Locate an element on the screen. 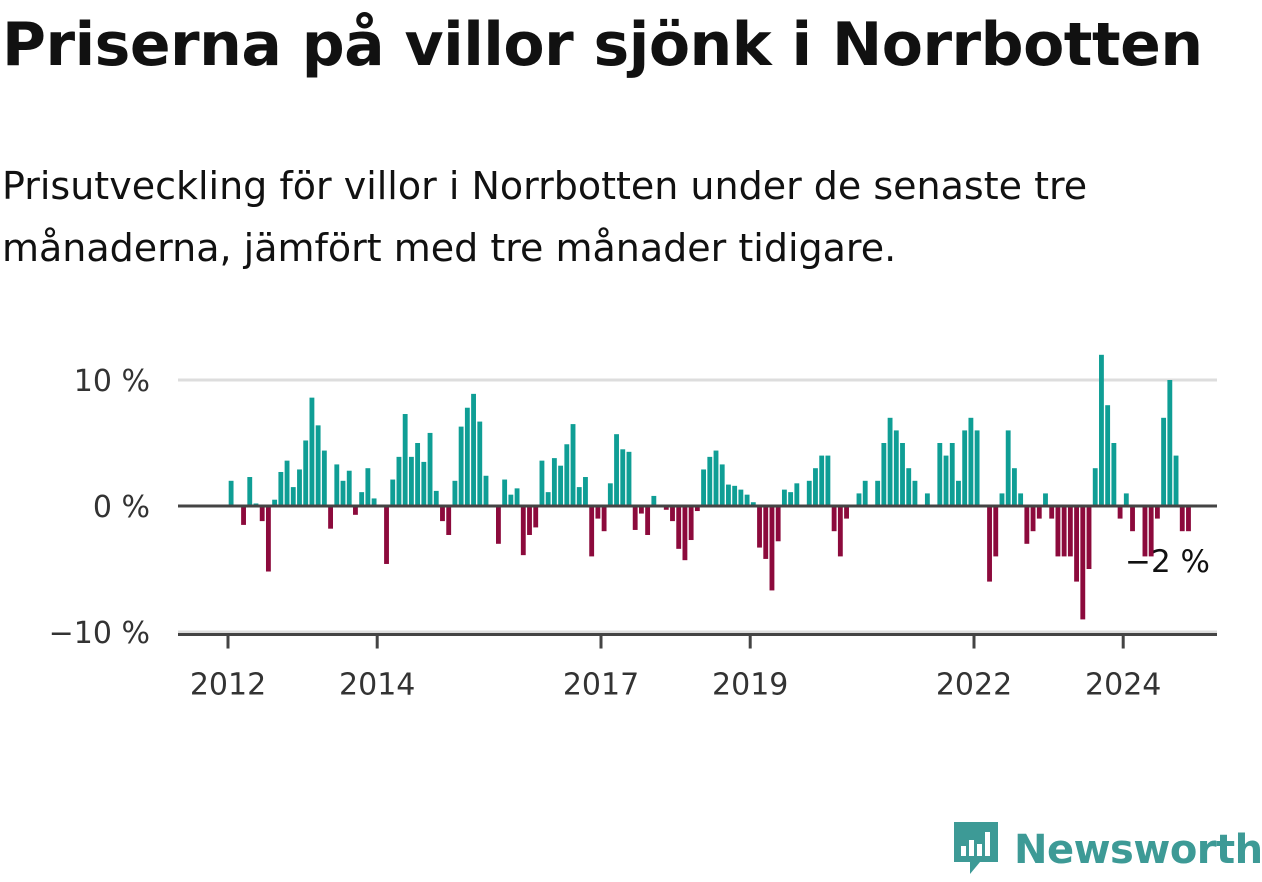  axes is located at coordinates (697, 576).